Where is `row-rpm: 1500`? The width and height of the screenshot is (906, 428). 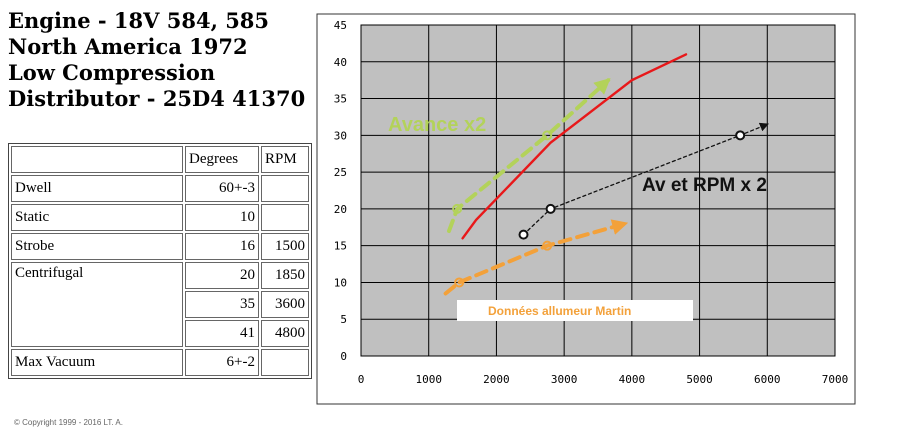
row-rpm: 1500 is located at coordinates (285, 246).